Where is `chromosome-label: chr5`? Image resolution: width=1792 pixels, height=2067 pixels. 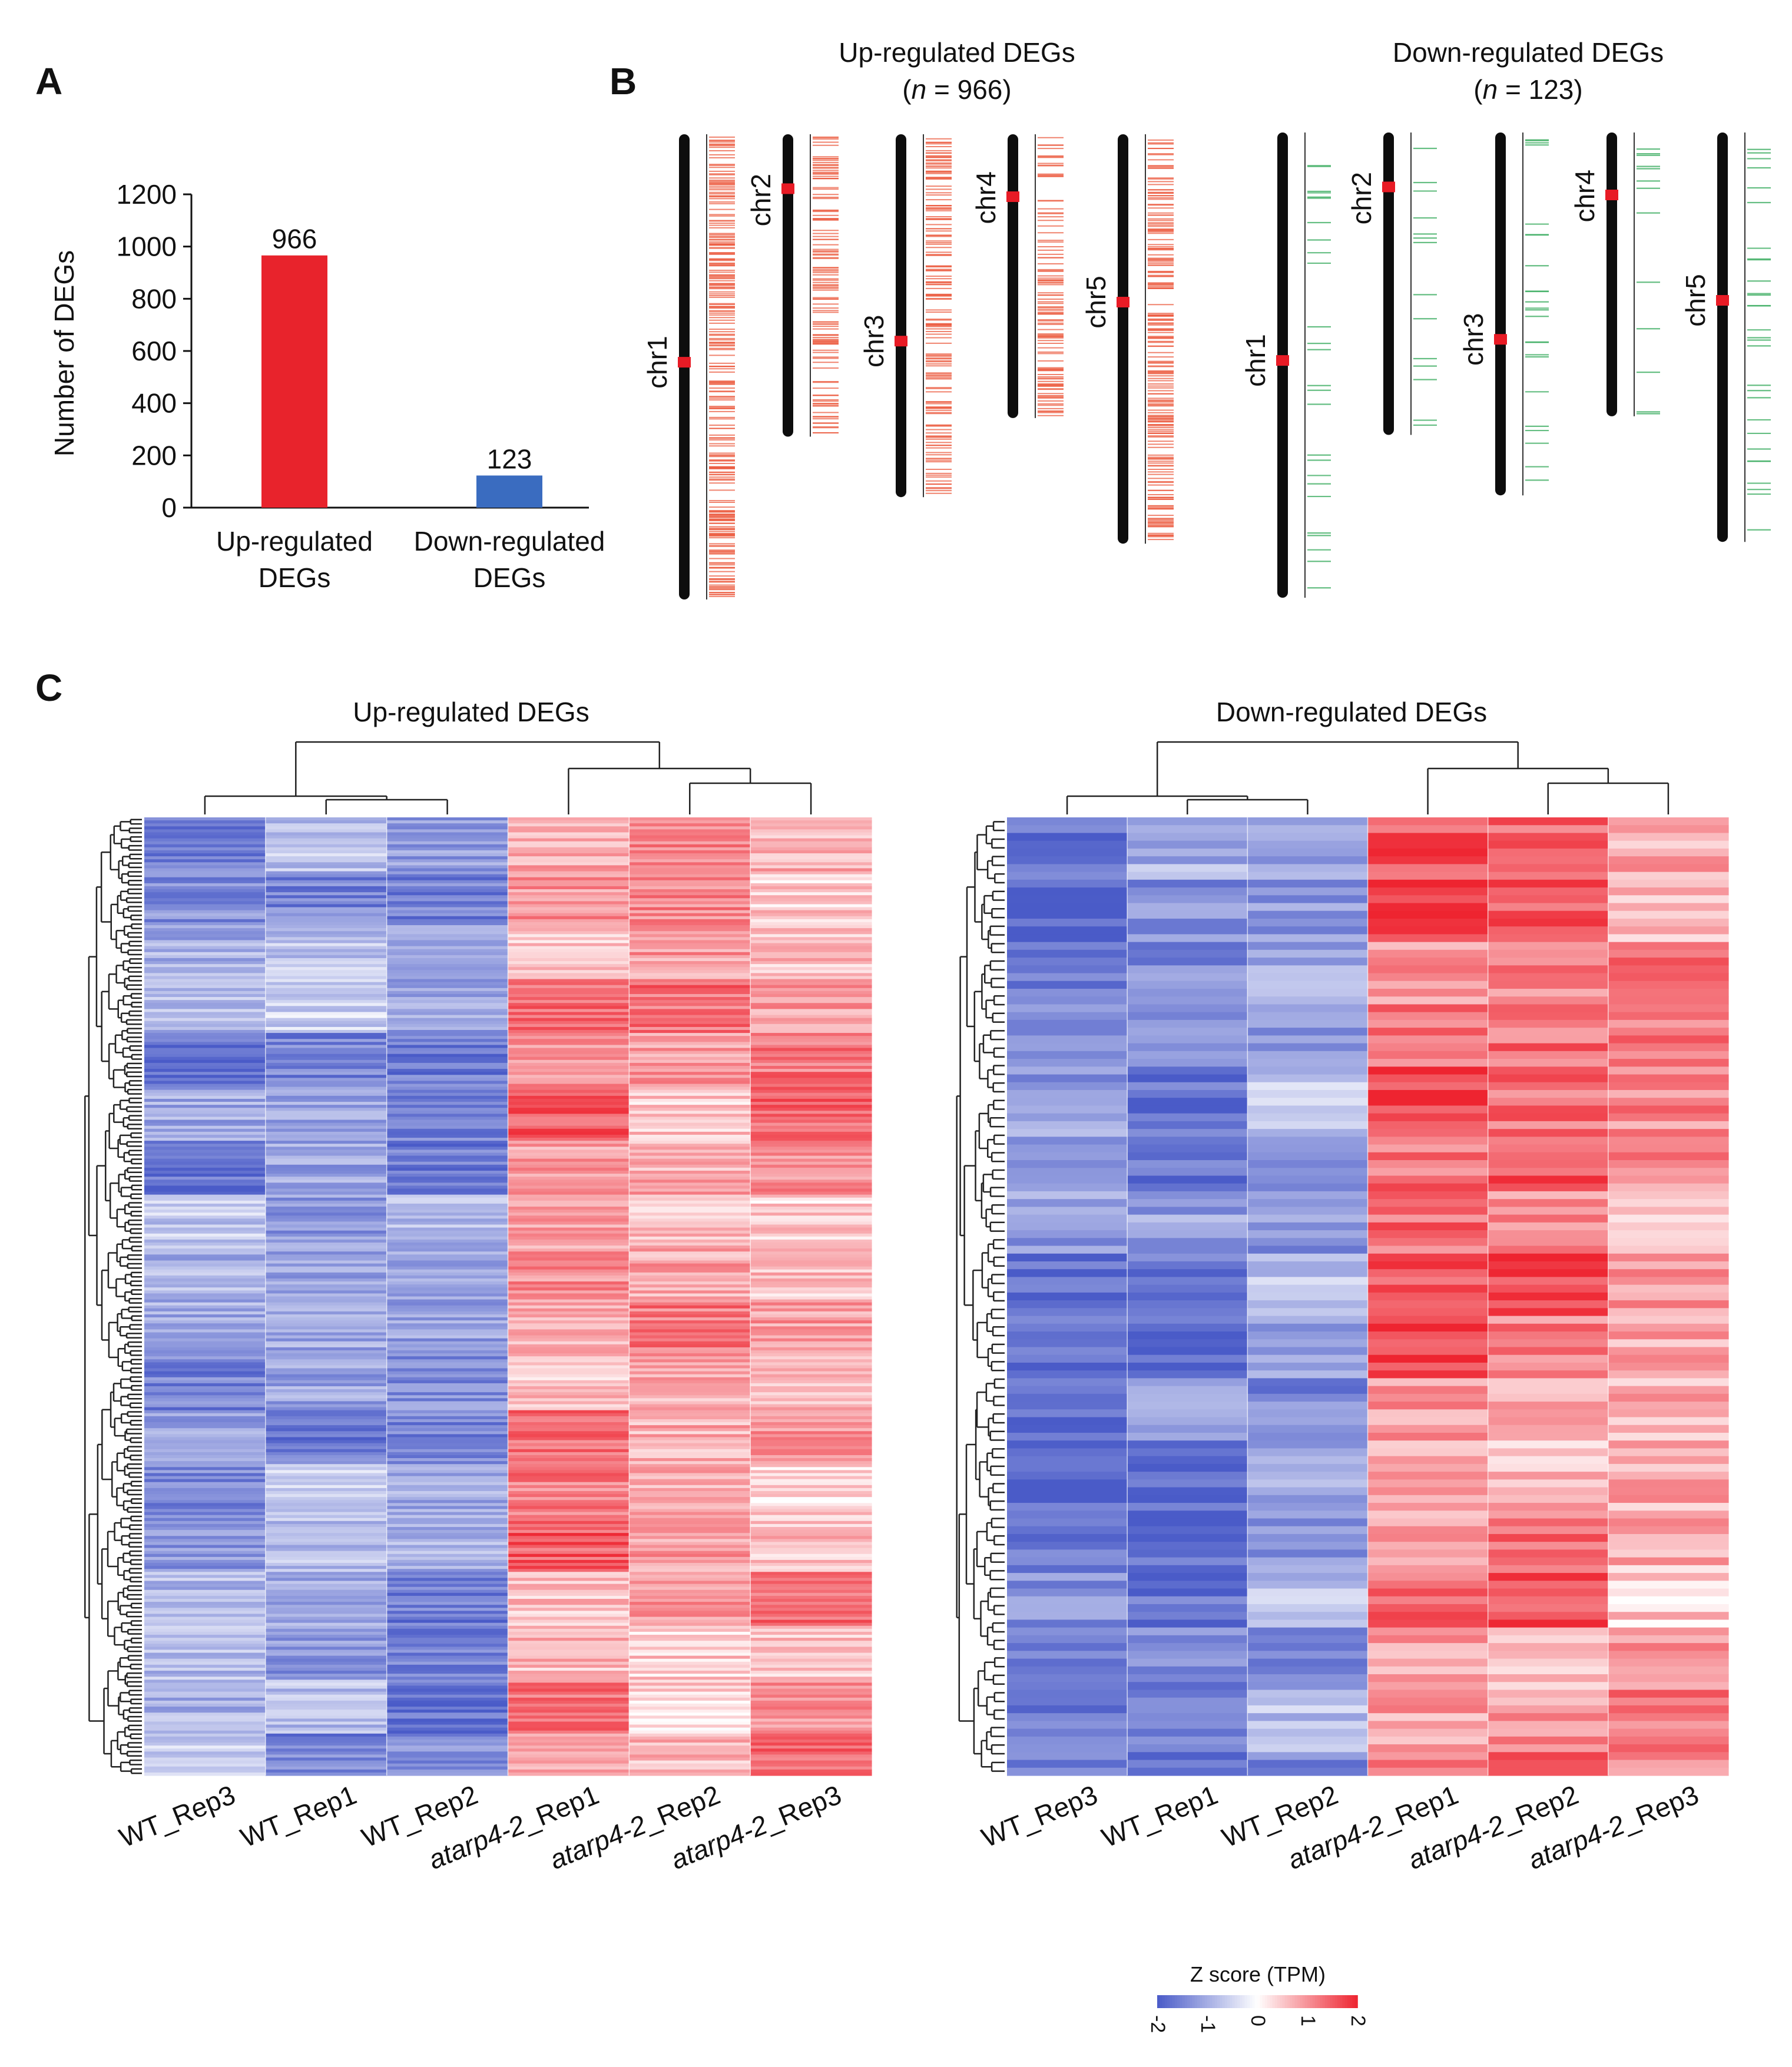 chromosome-label: chr5 is located at coordinates (1096, 302).